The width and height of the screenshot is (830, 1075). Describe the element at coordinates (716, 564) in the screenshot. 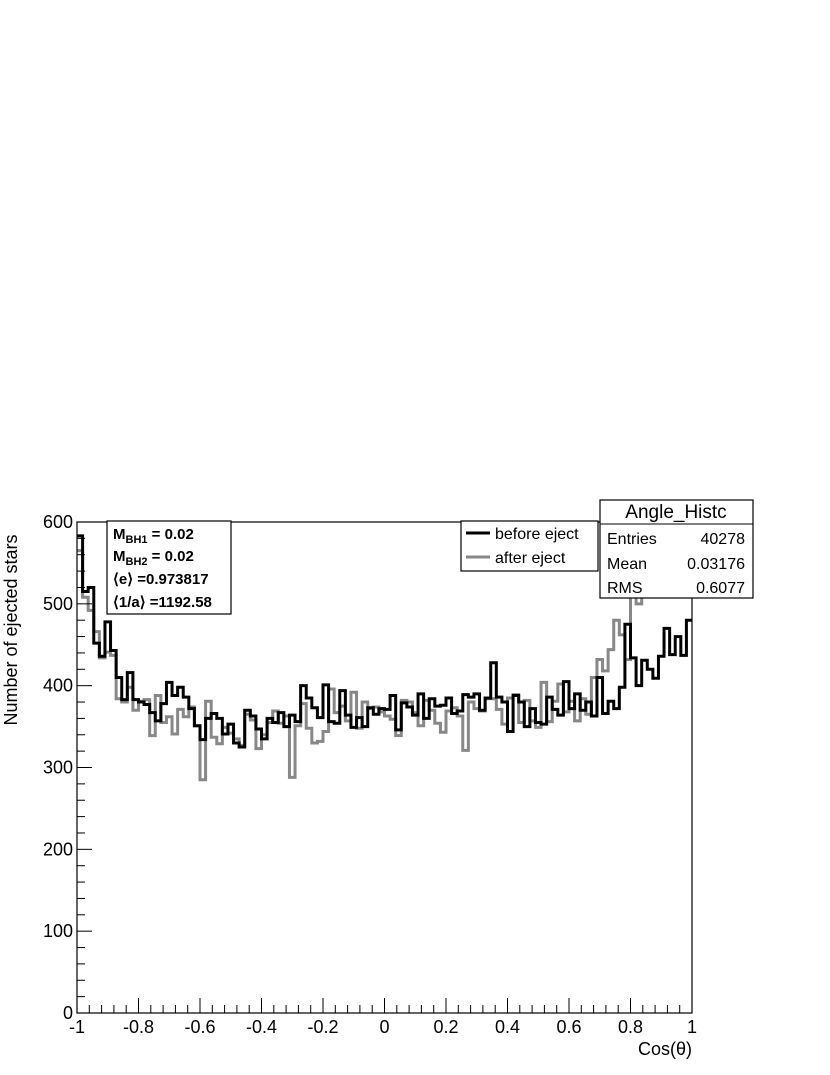

I see `stats-mean-value: 0.03176` at that location.